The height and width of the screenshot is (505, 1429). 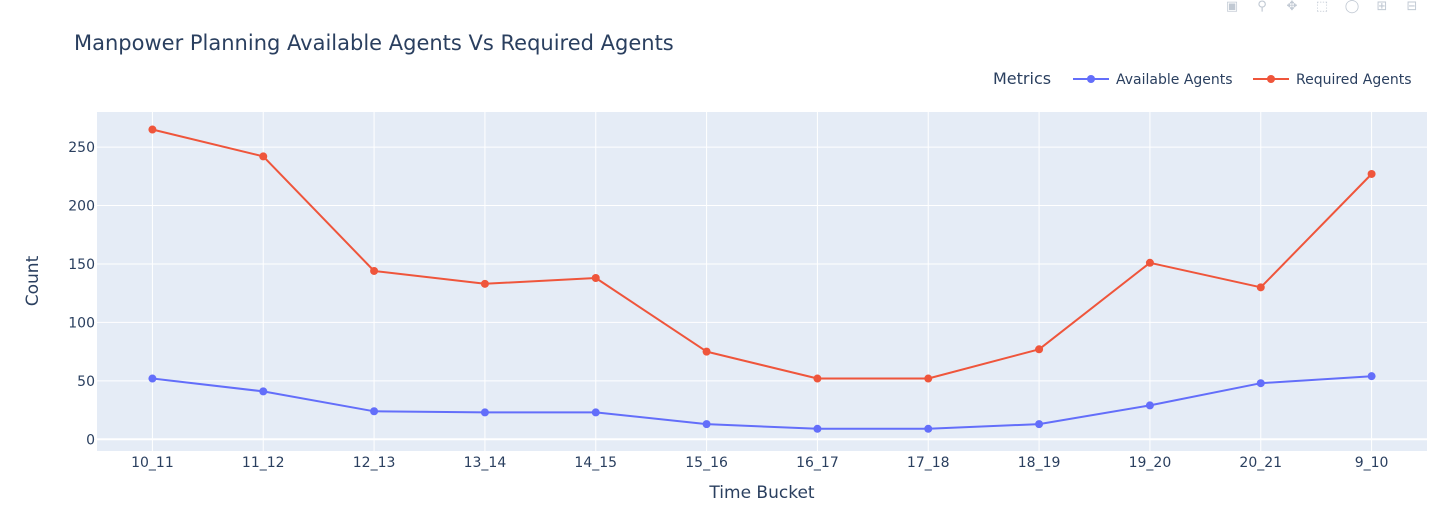 I want to click on x-axis-label: Time Bucket, so click(x=761, y=493).